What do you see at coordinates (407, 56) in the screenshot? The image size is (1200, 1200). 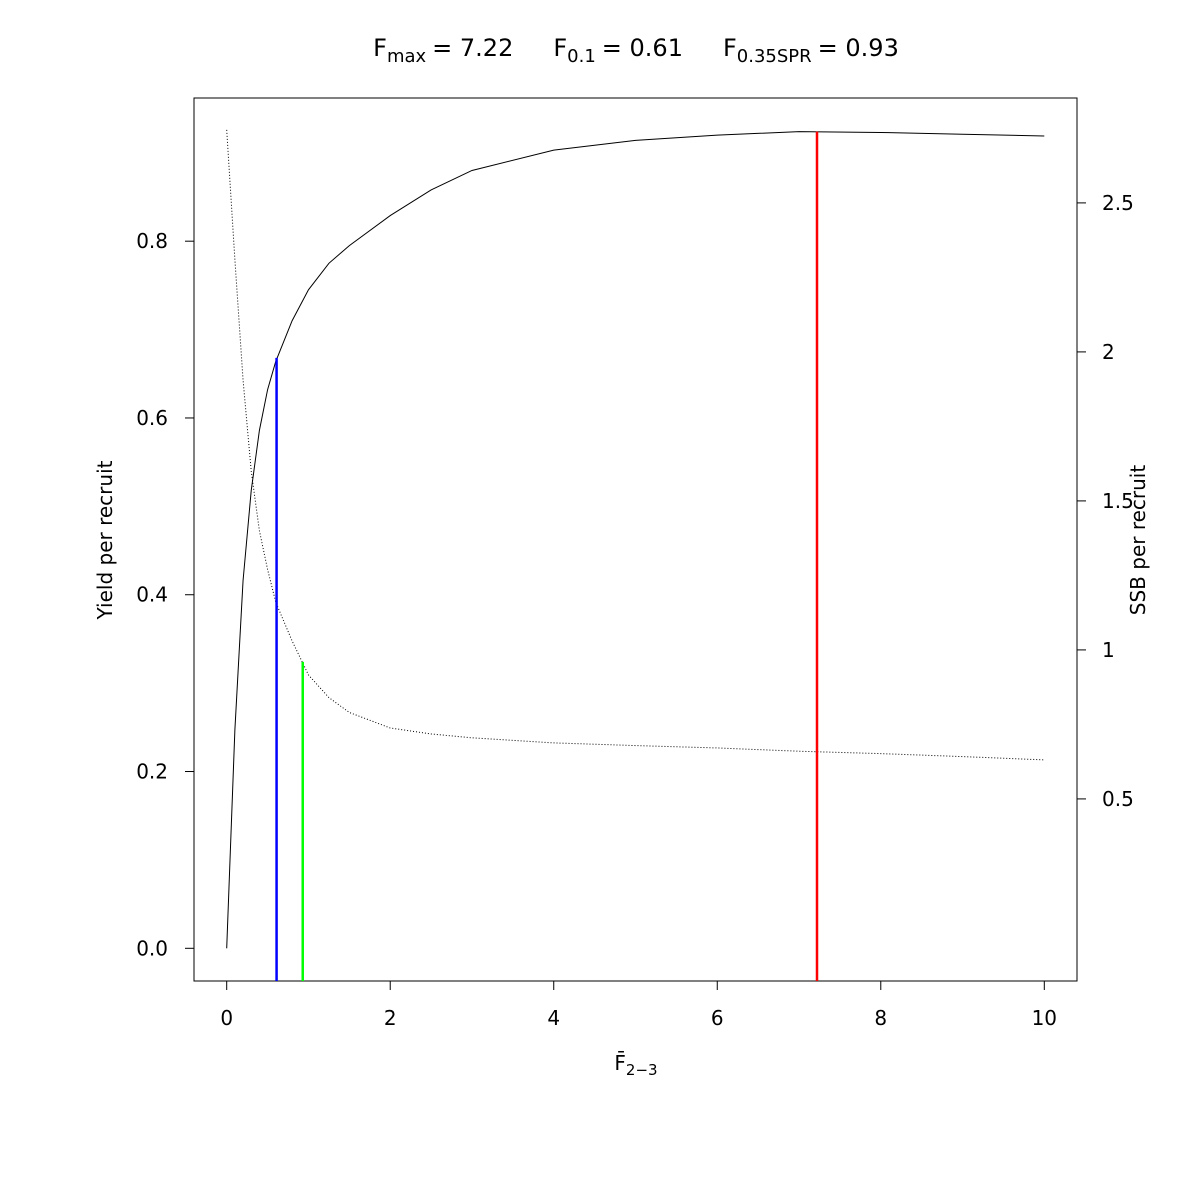 I see `title-subscript: max` at bounding box center [407, 56].